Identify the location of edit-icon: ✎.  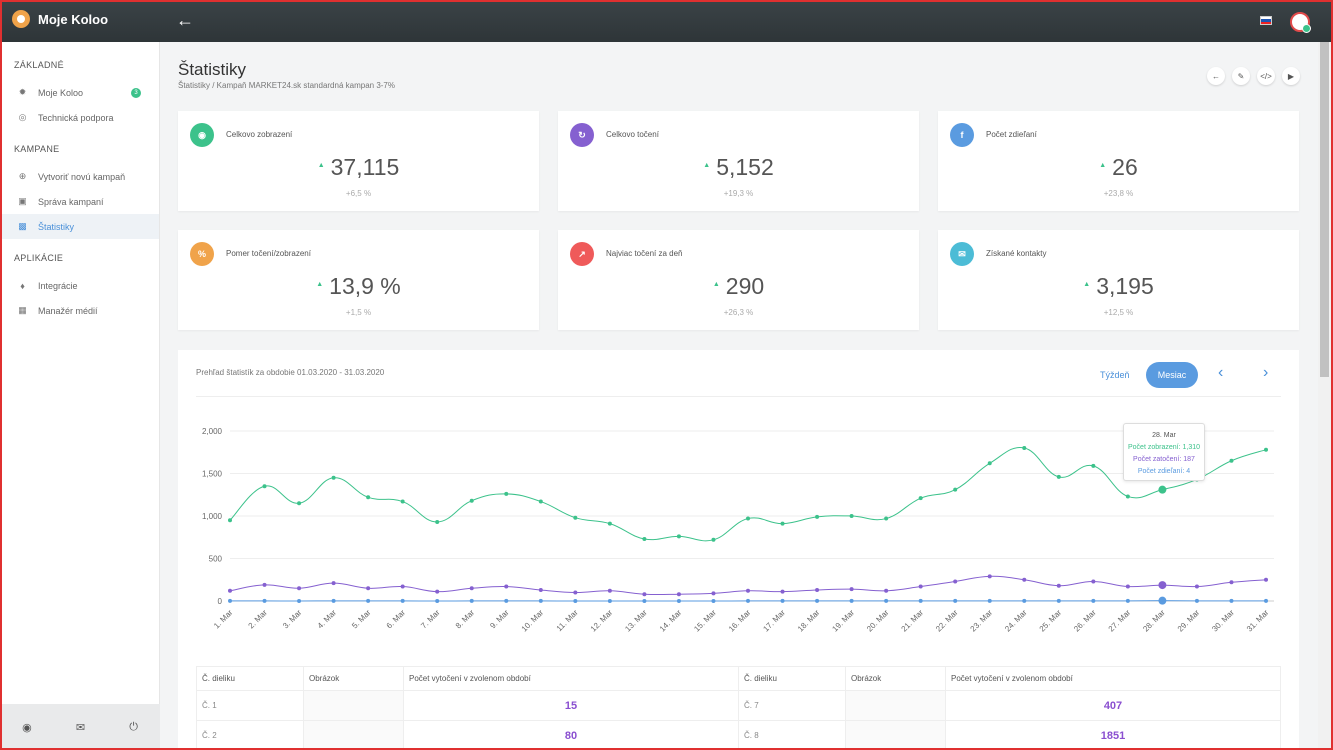
(1241, 76).